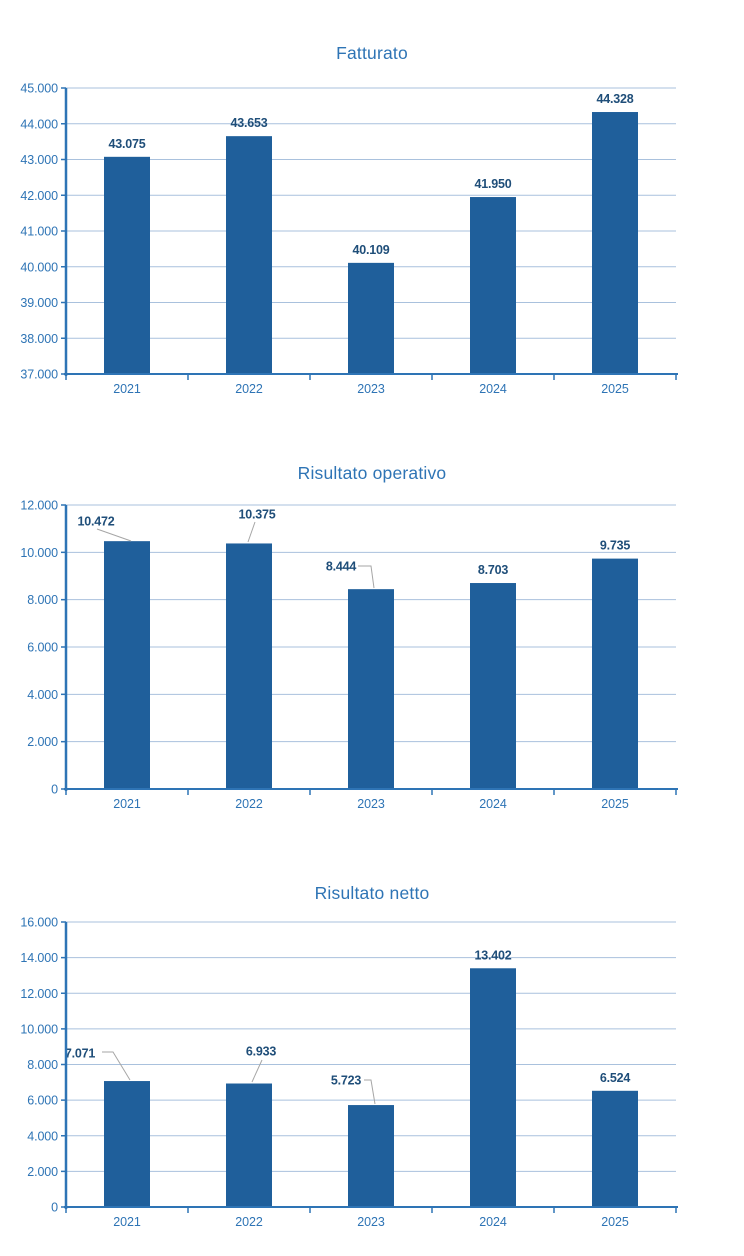 Image resolution: width=744 pixels, height=1256 pixels. What do you see at coordinates (39, 196) in the screenshot?
I see `y-tick-label: 42.000` at bounding box center [39, 196].